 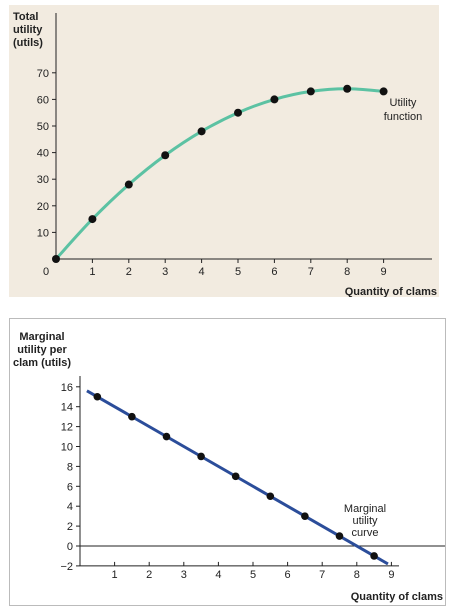 What do you see at coordinates (70, 547) in the screenshot?
I see `y-tick-label: 0` at bounding box center [70, 547].